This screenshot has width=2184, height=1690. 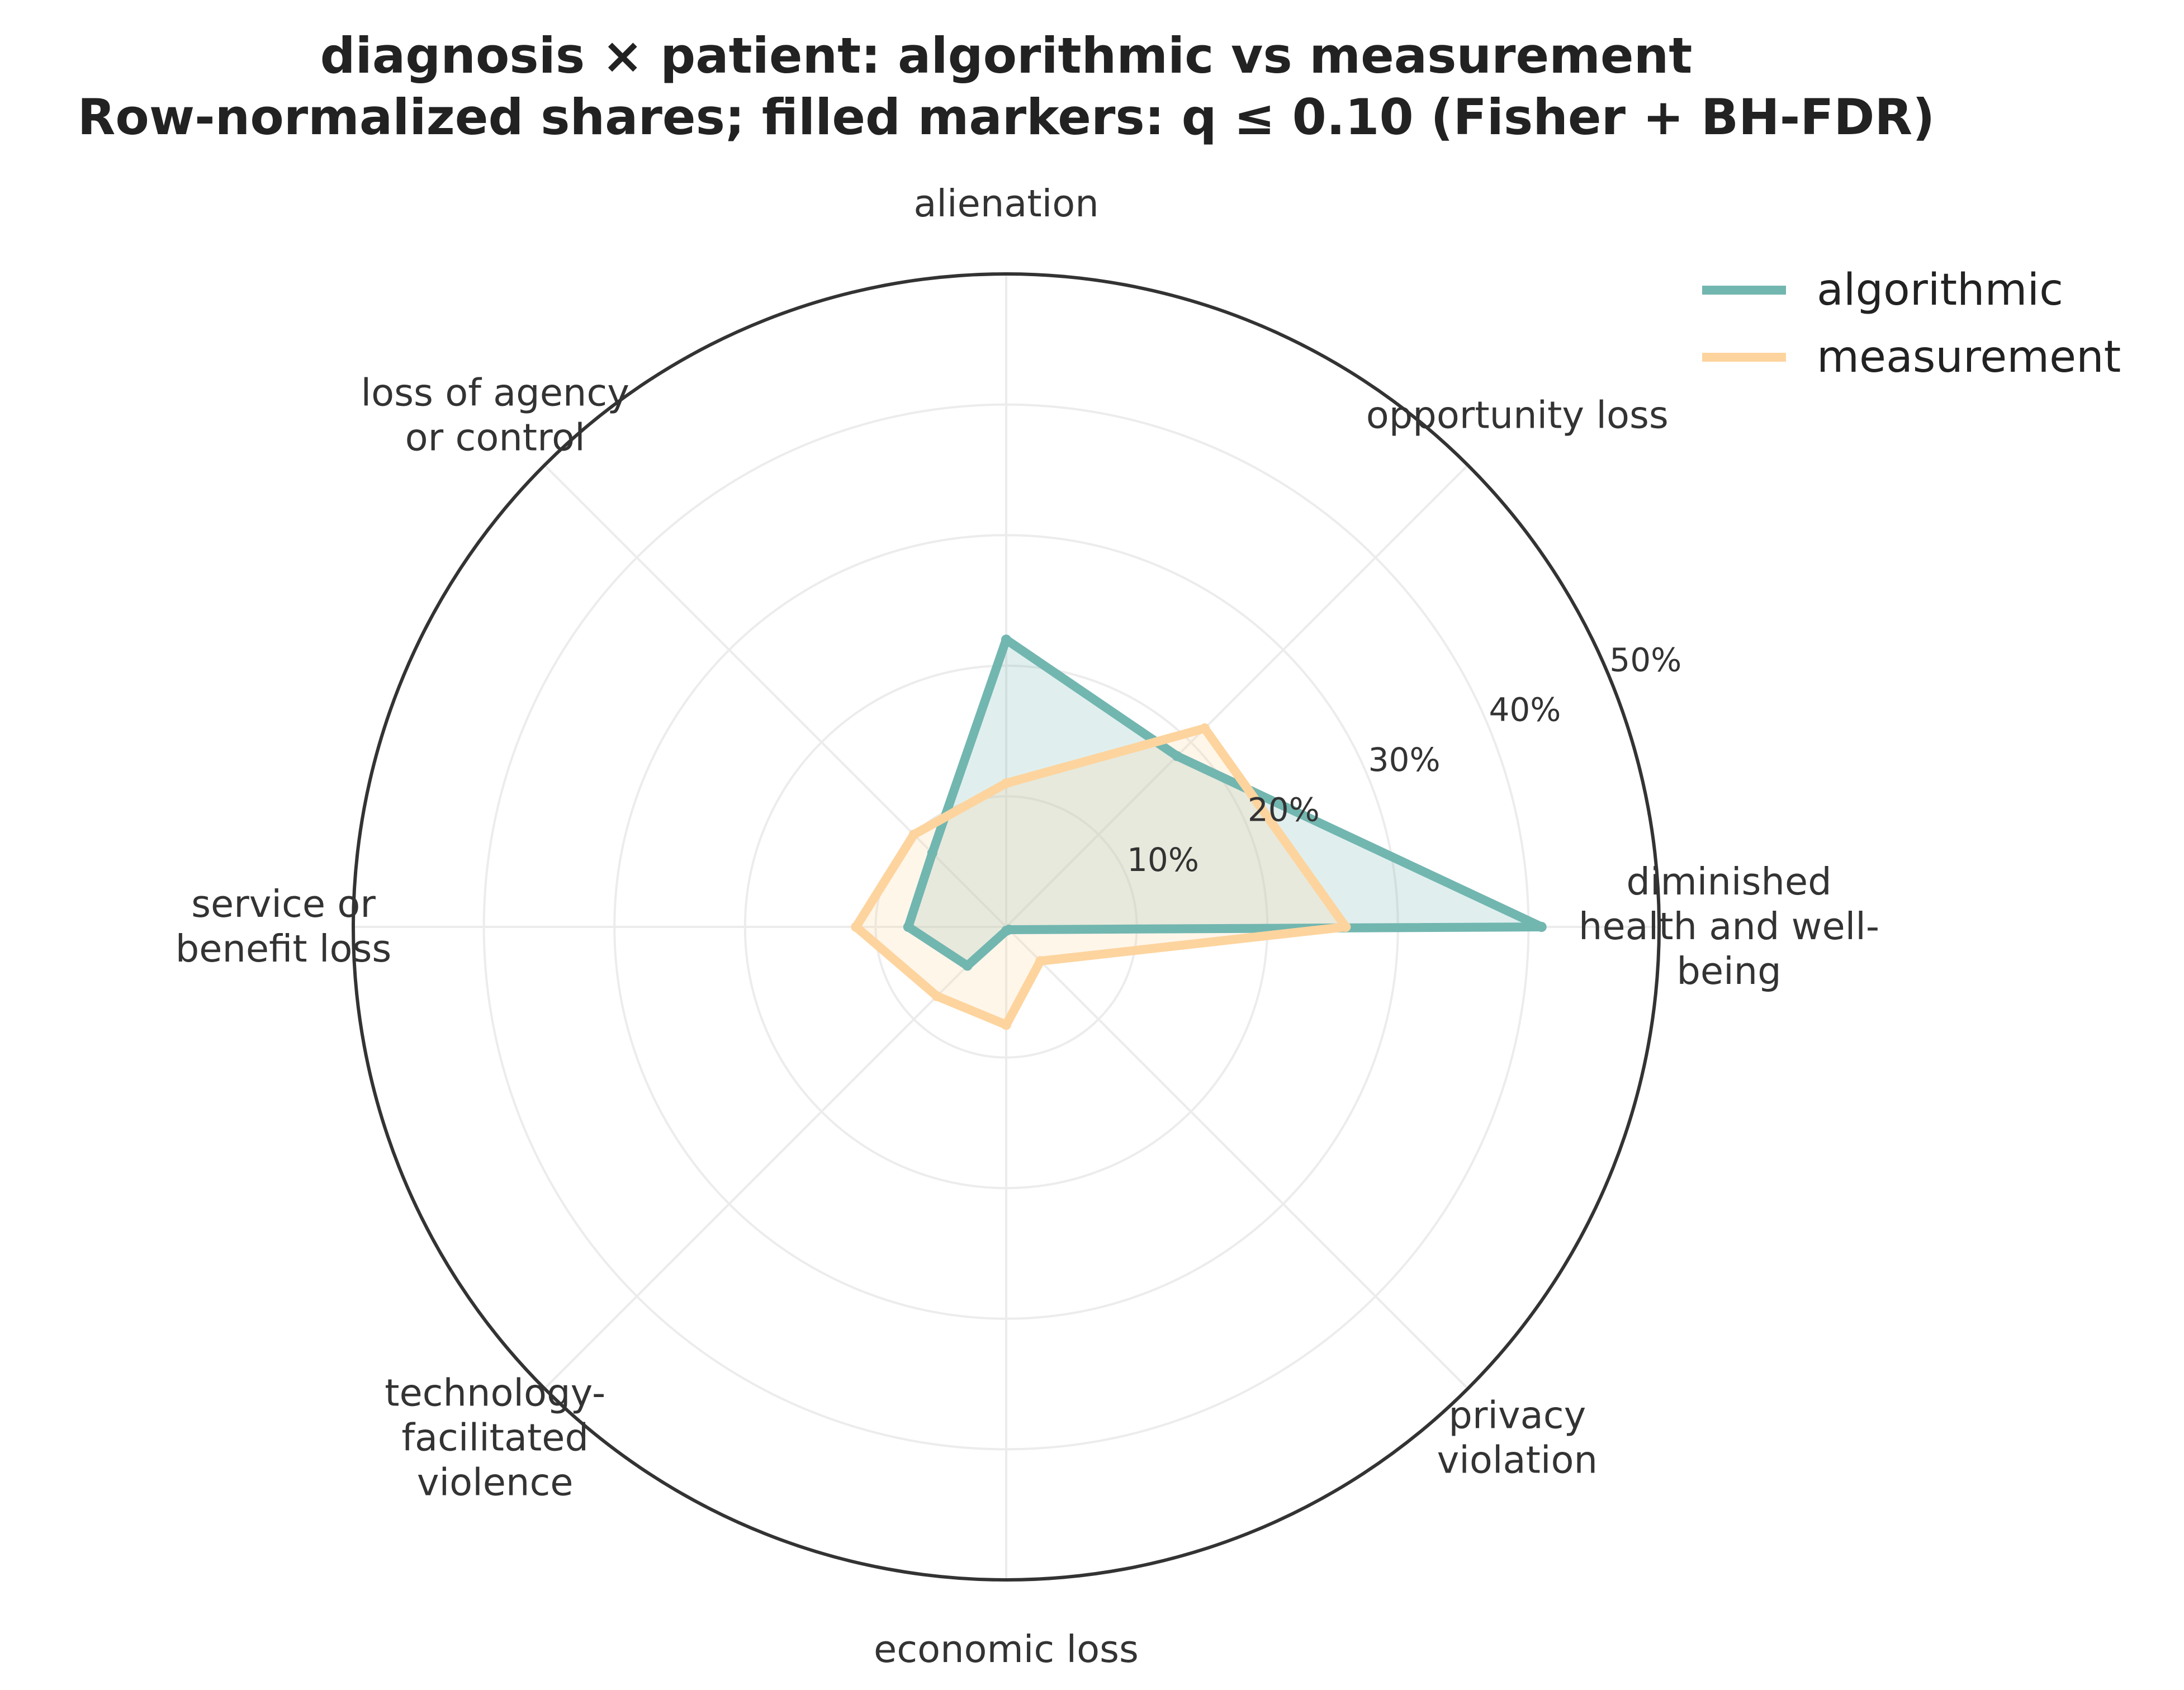 I want to click on category-label-7-line-1: economic loss, so click(x=1006, y=1649).